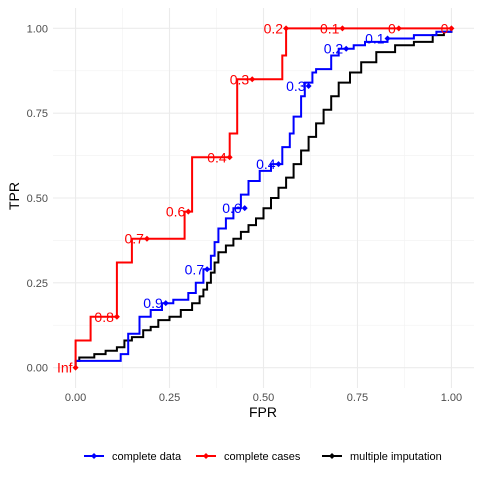  I want to click on y-tick-label: 0.50, so click(37, 199).